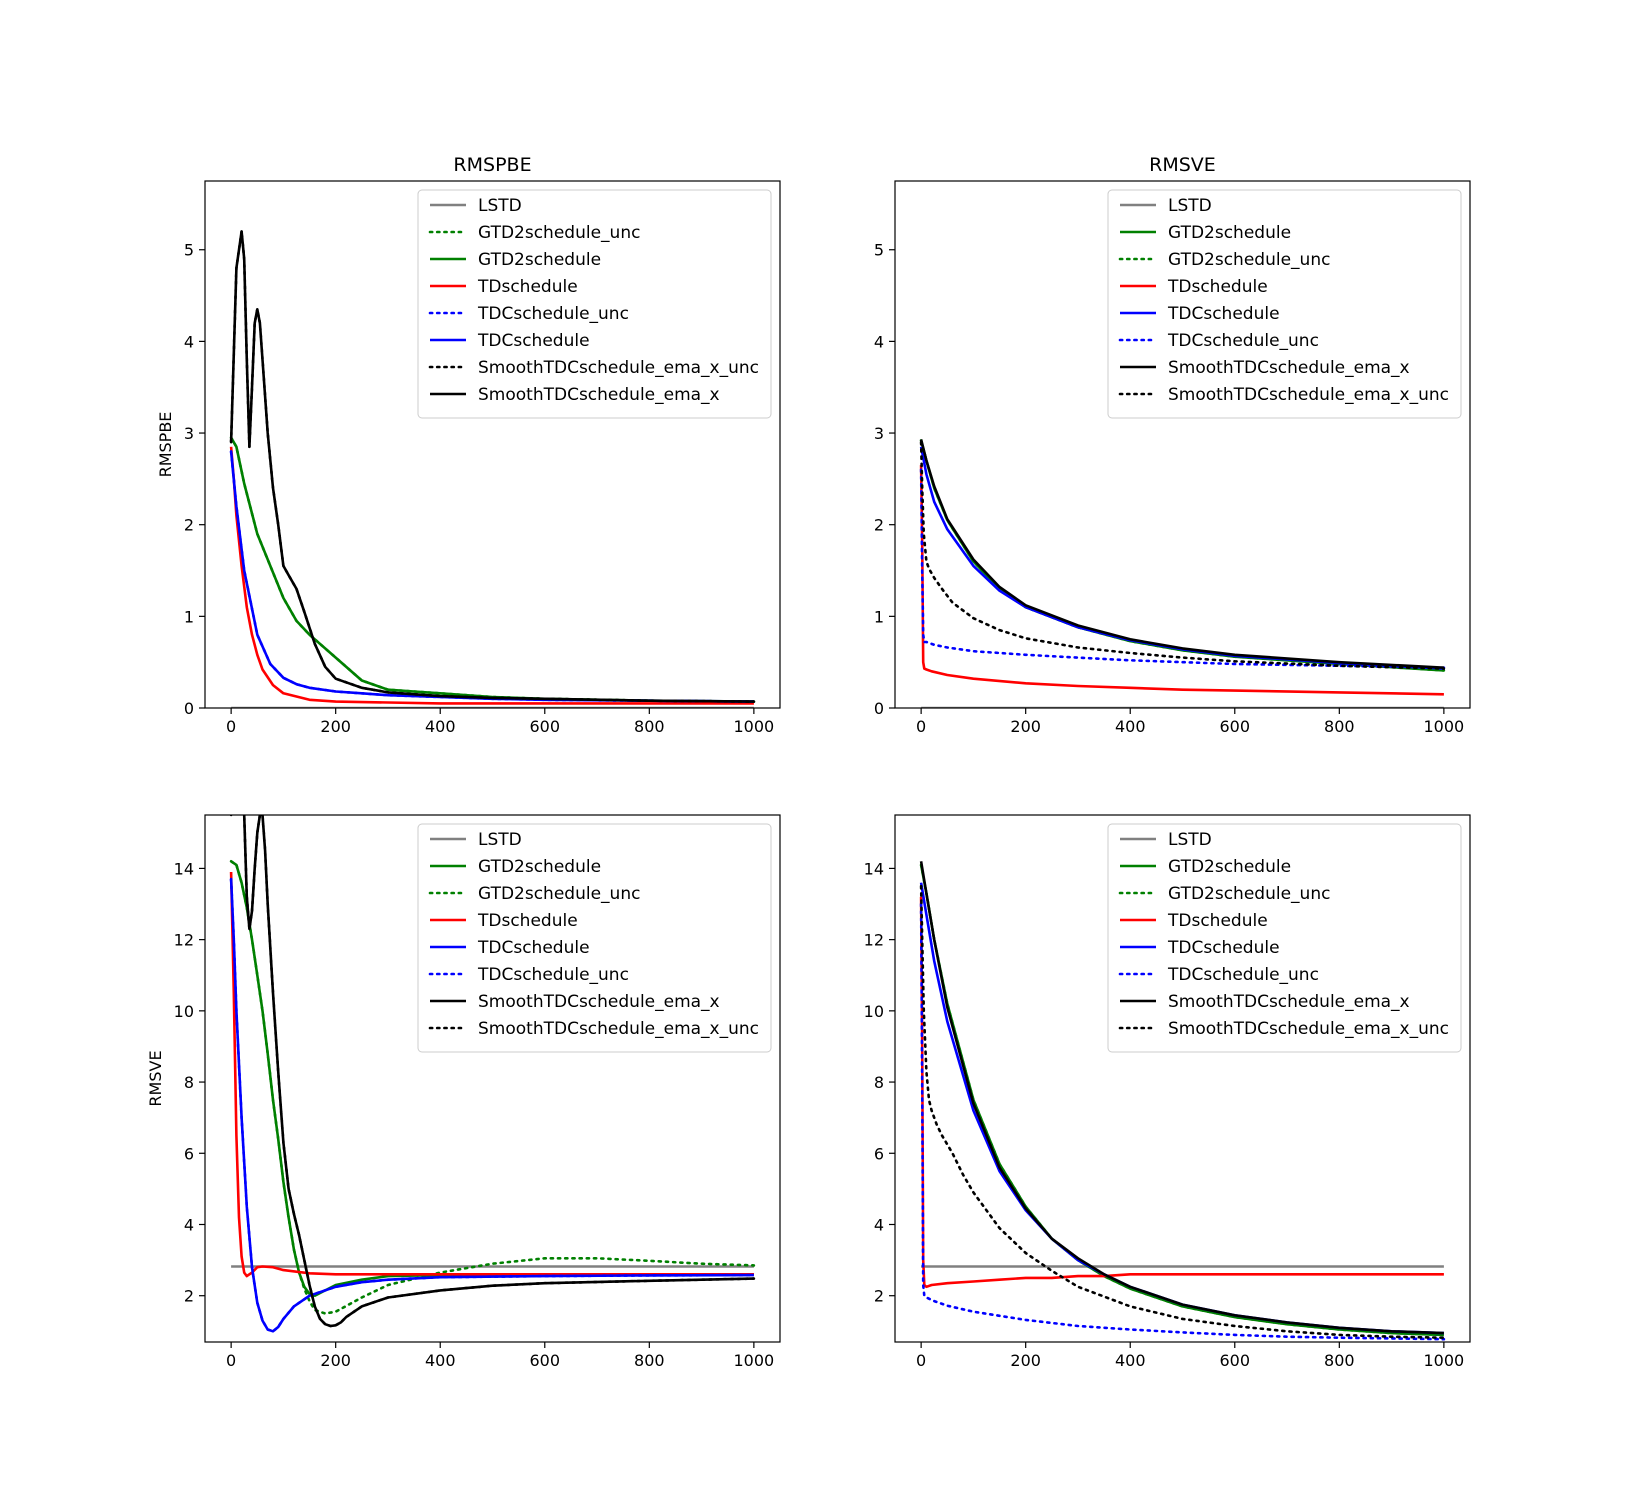 The image size is (1625, 1500). I want to click on series-line-smoothtdcschedule-ema-x, so click(491, 466).